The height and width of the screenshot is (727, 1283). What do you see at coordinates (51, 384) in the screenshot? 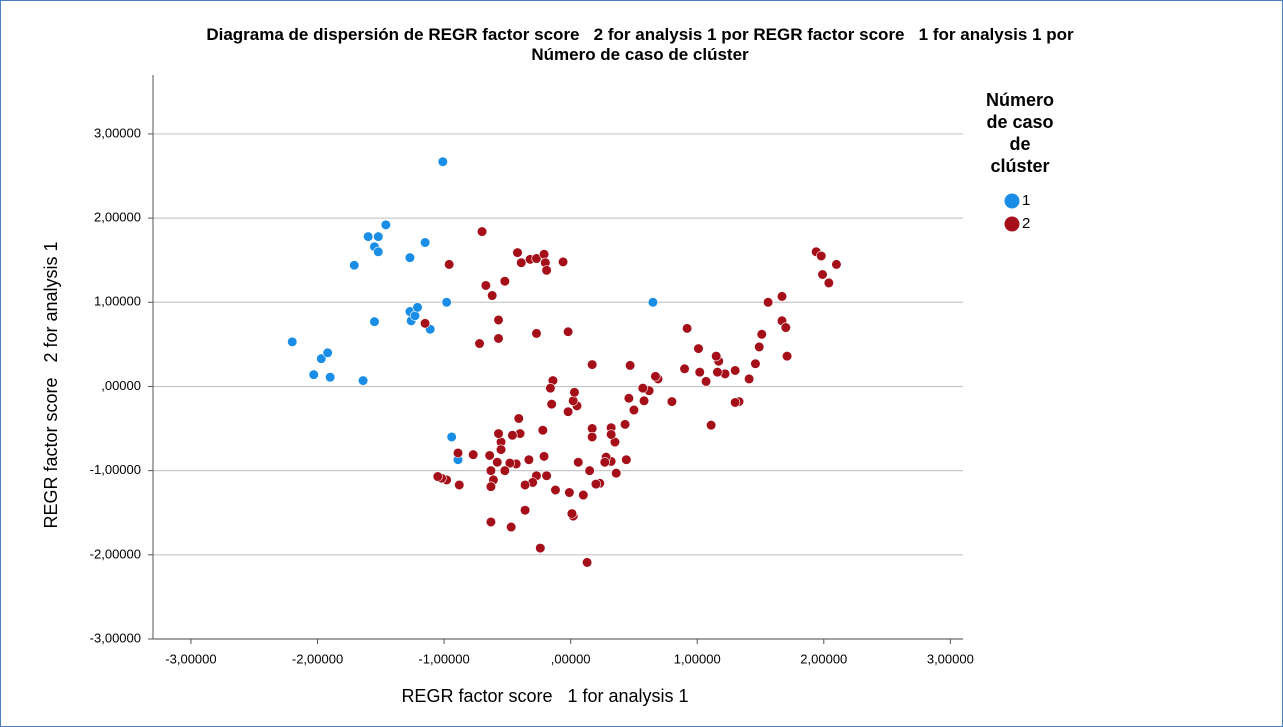
I see `y-axis-label: REGR factor score 2 for analysis 1` at bounding box center [51, 384].